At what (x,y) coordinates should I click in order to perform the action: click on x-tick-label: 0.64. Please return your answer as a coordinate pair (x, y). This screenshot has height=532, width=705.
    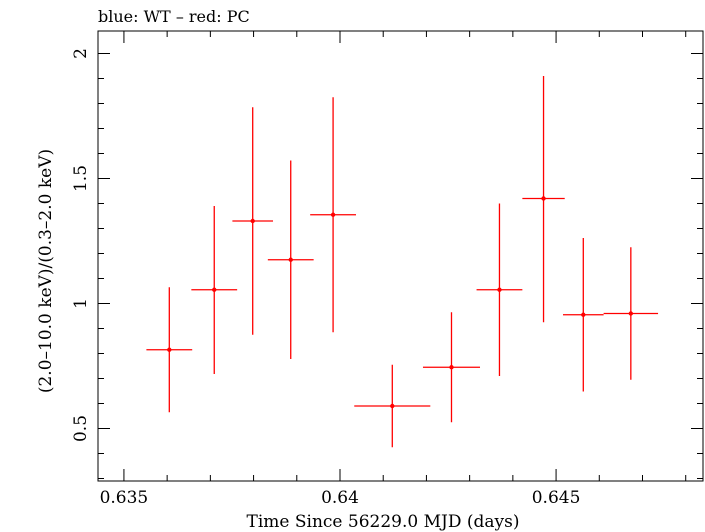
    Looking at the image, I should click on (340, 498).